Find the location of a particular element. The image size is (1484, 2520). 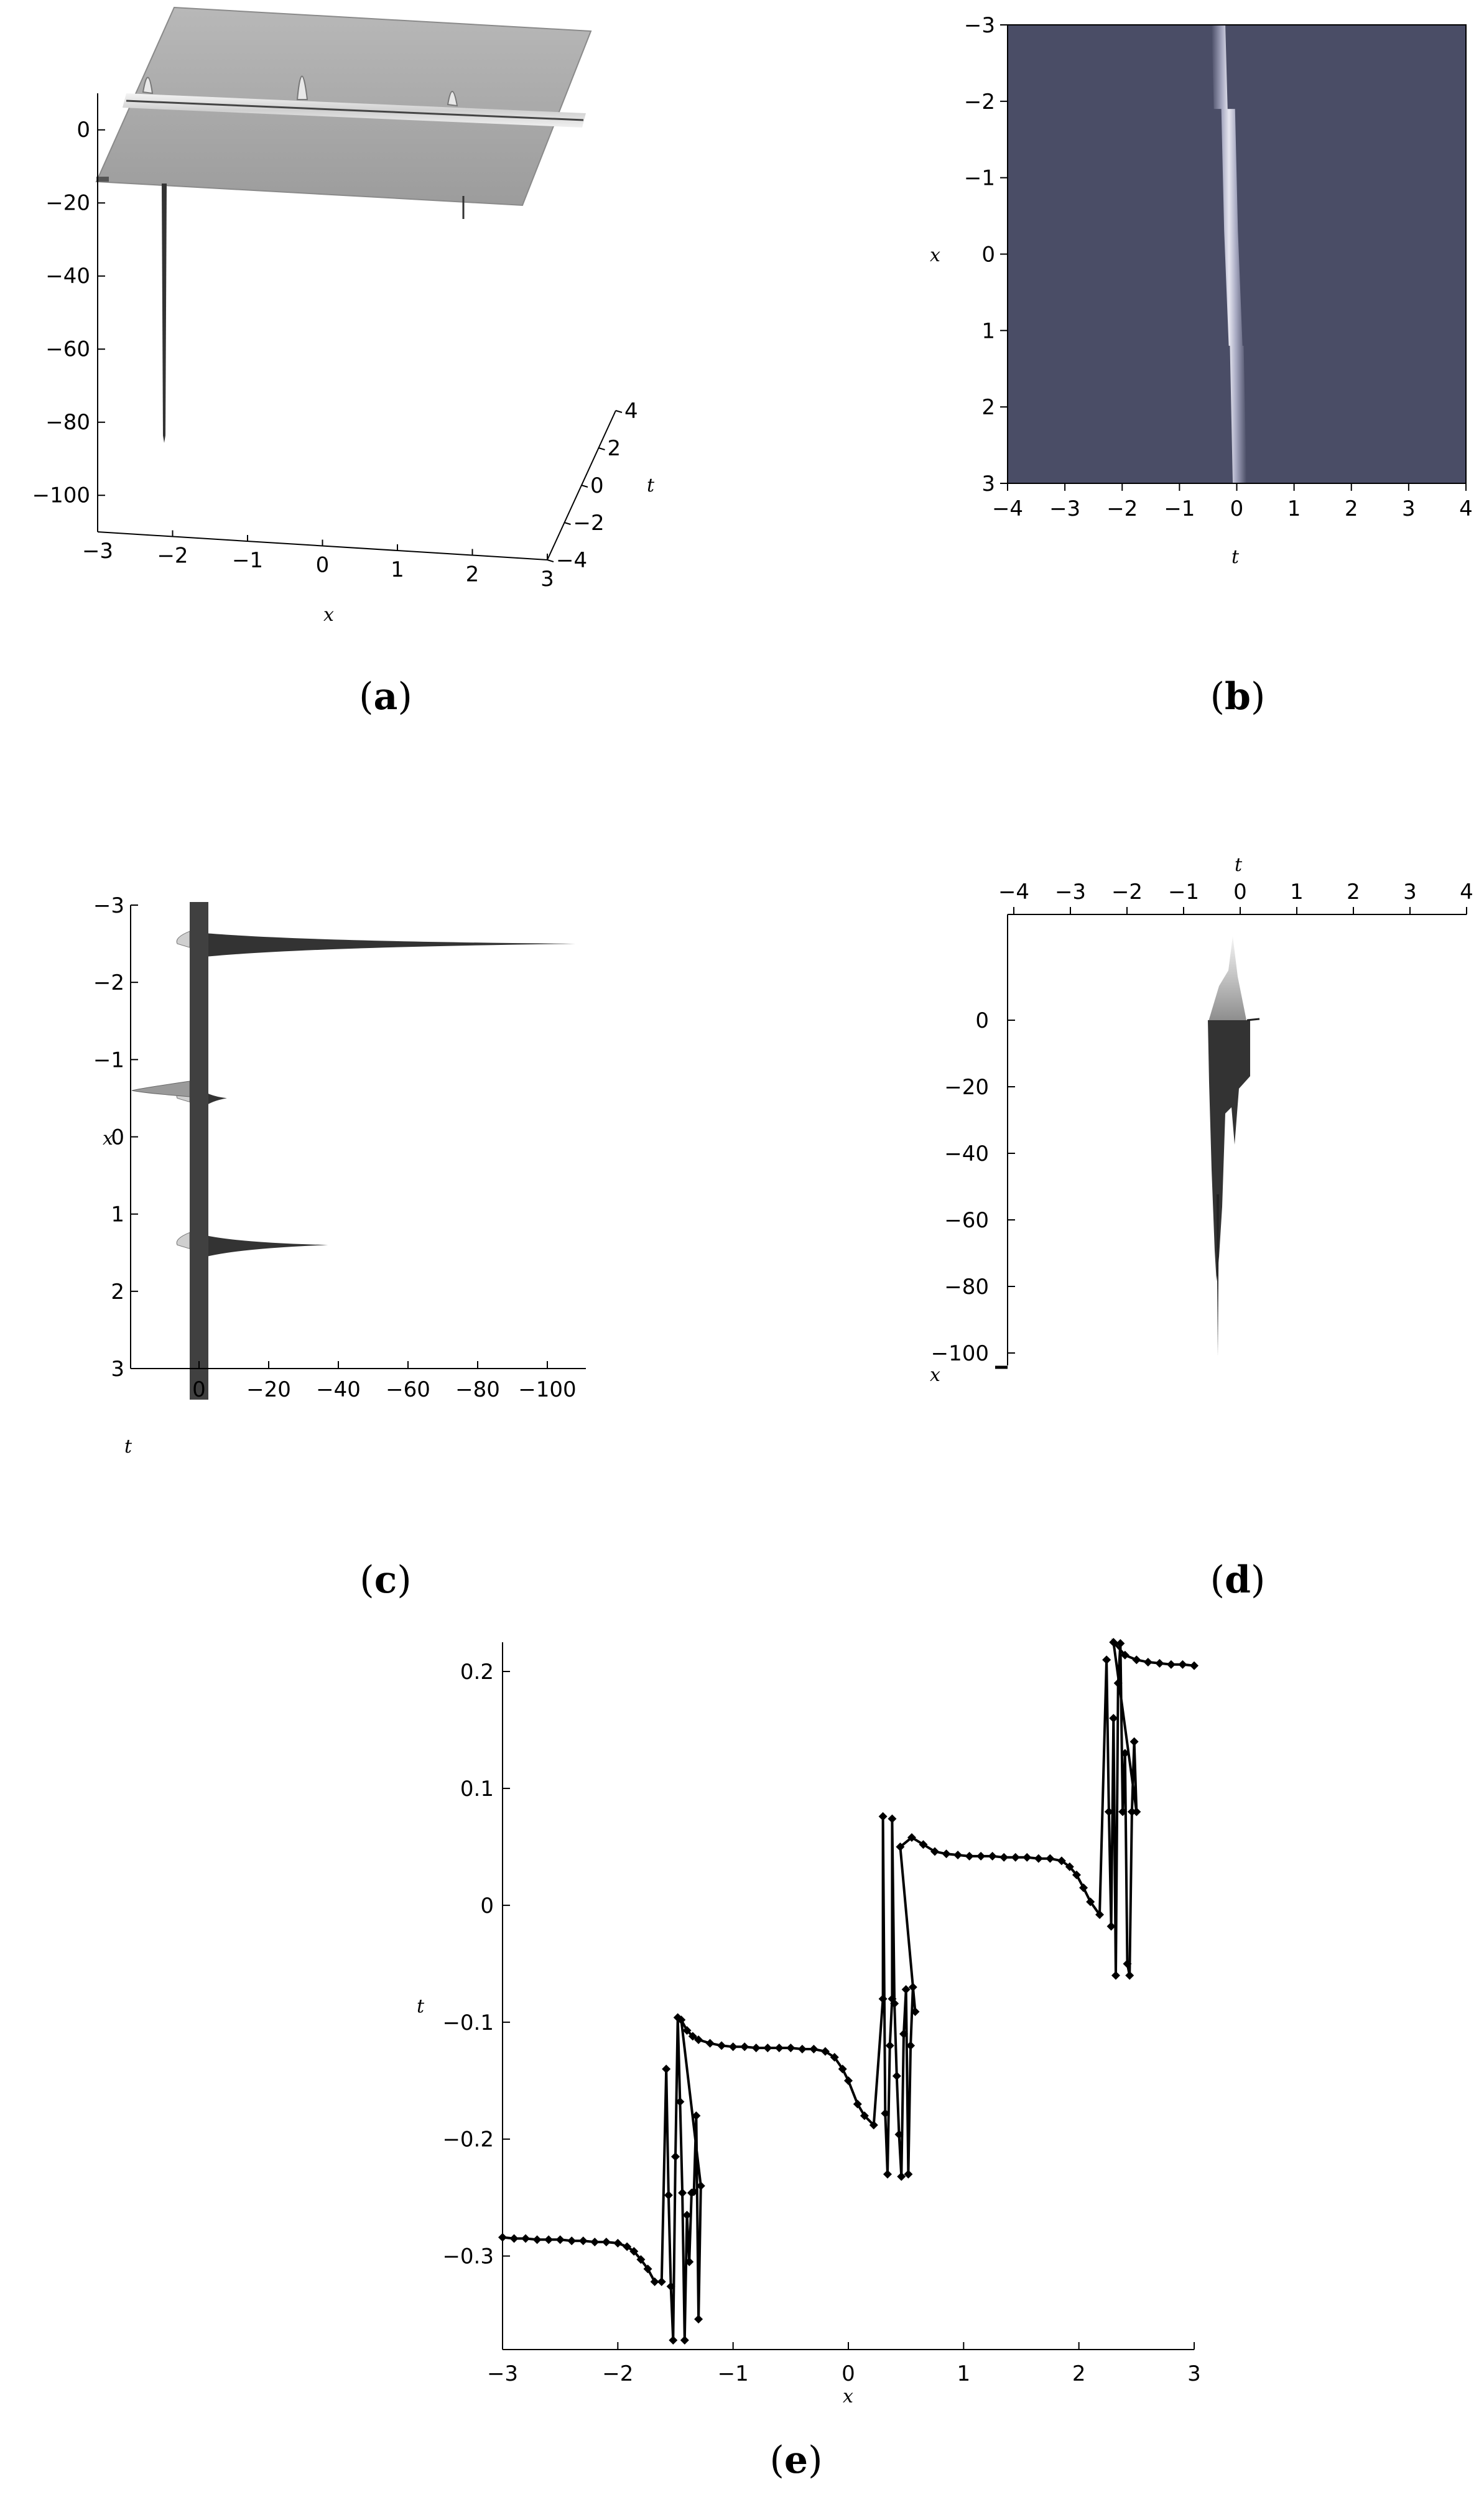

caption-e: (e) is located at coordinates (796, 2460).